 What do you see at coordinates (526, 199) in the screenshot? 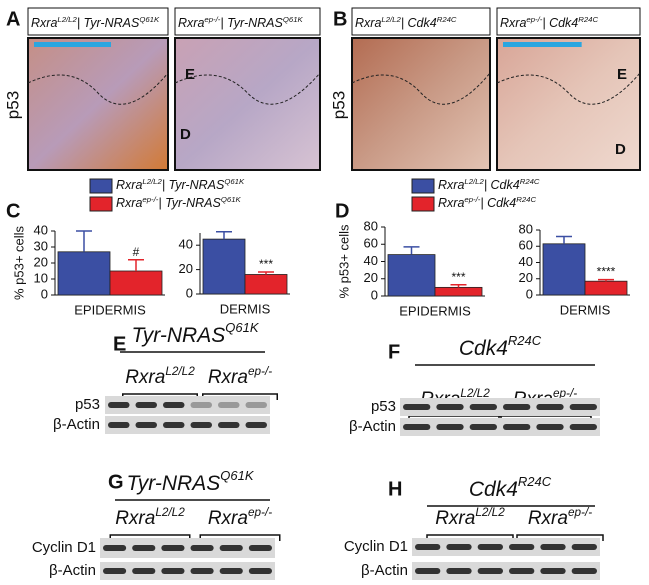
I see `legend-label-part: R24C` at bounding box center [526, 199].